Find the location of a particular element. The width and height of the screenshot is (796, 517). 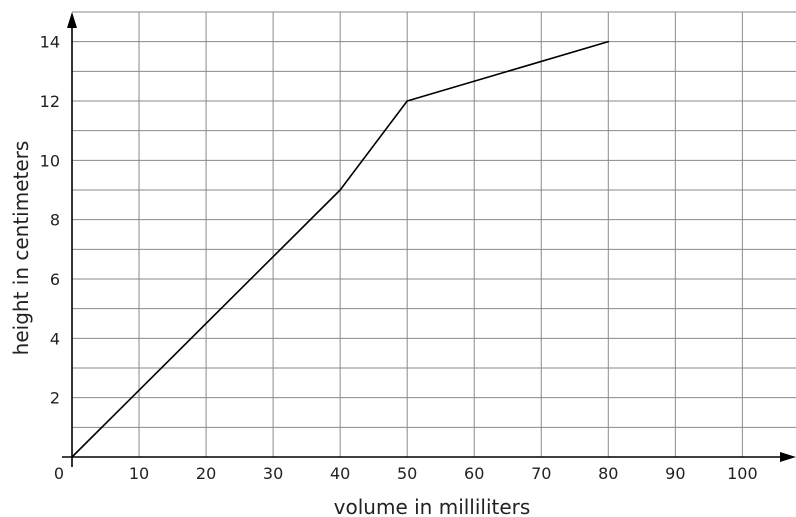

y-tick-labels: 2 4 6 8 10 12 14 is located at coordinates (50, 220).